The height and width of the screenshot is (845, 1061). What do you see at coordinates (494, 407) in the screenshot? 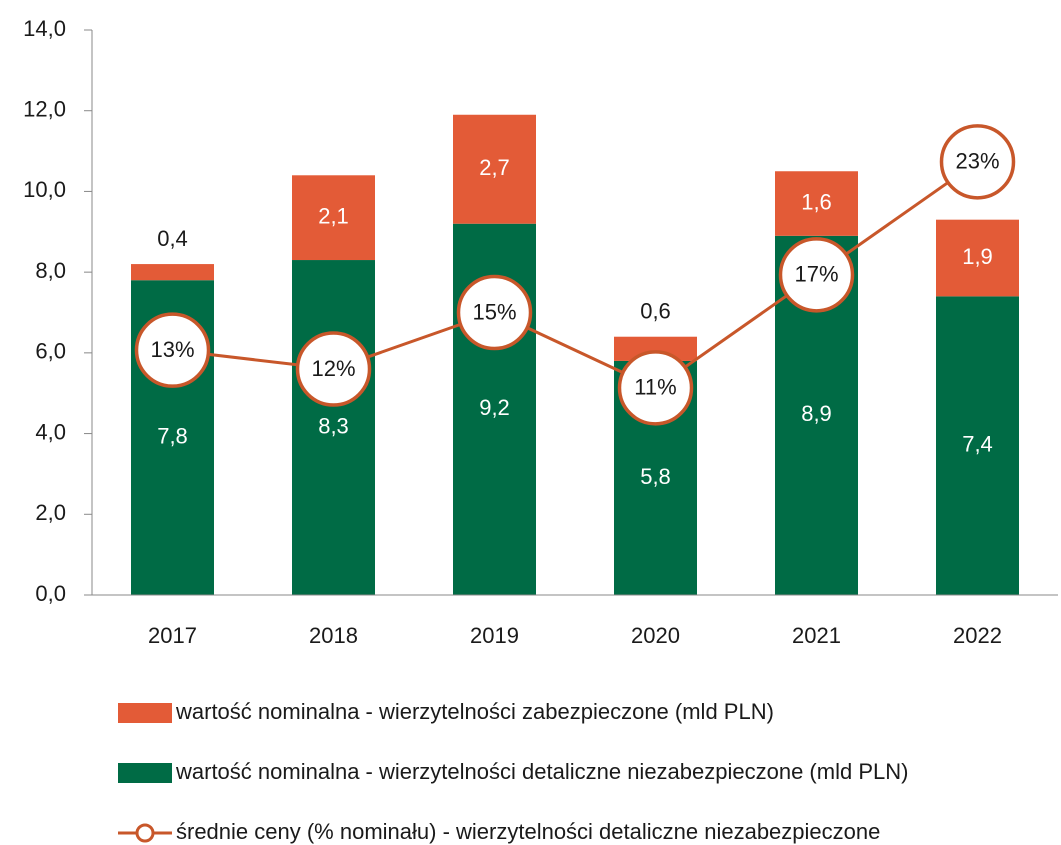
I see `data-label: 9,2` at bounding box center [494, 407].